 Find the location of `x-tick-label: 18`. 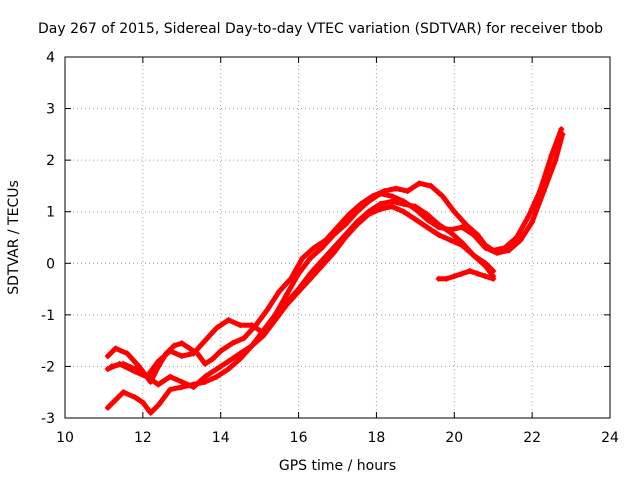

x-tick-label: 18 is located at coordinates (377, 438).